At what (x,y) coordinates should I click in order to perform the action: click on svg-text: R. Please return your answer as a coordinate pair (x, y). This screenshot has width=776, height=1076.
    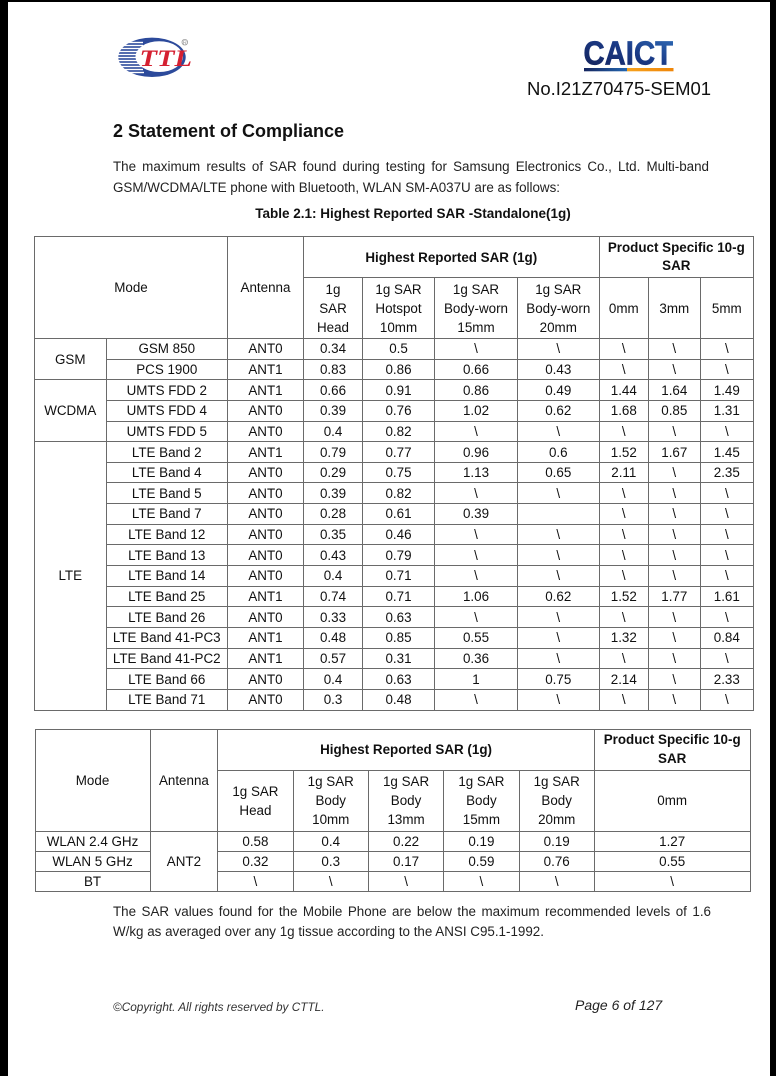
    Looking at the image, I should click on (185, 43).